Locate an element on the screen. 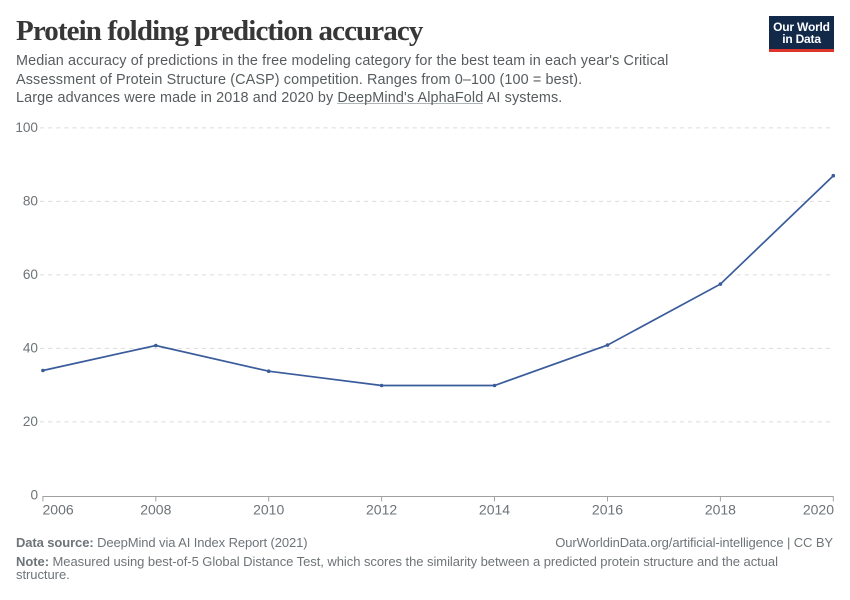  svg-text: 2006 is located at coordinates (58, 510).